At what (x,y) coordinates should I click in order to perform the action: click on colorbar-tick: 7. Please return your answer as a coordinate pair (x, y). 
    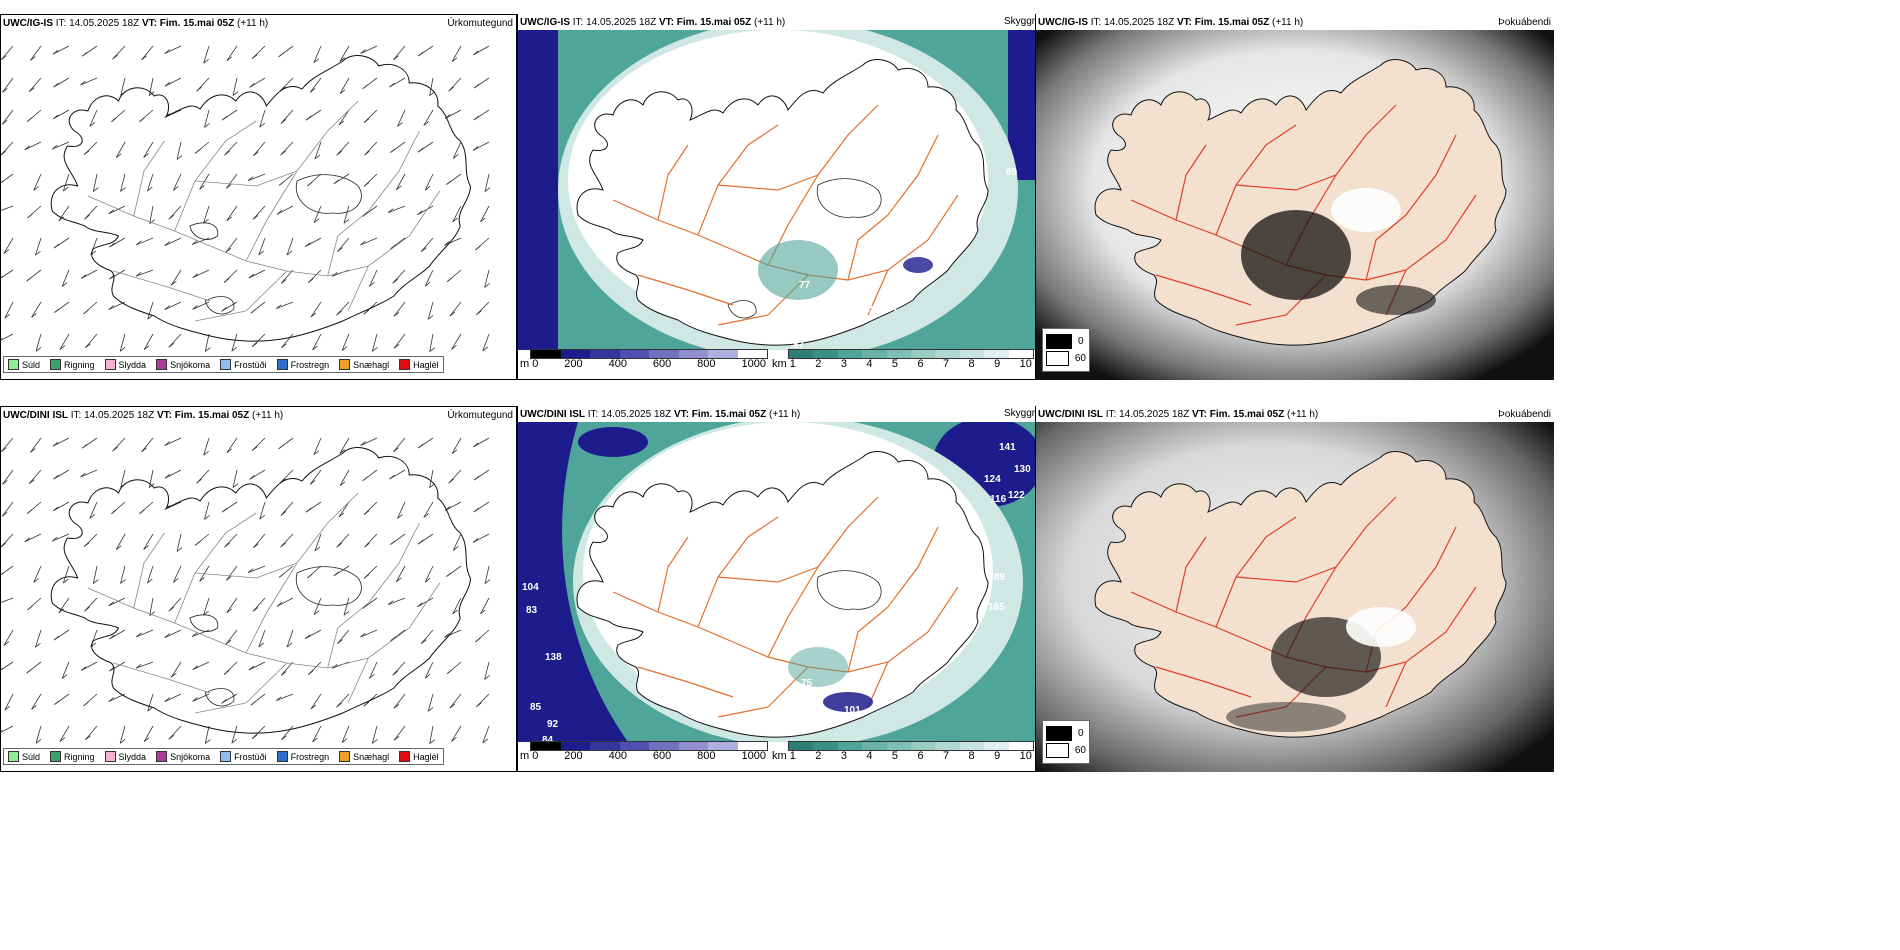
    Looking at the image, I should click on (946, 364).